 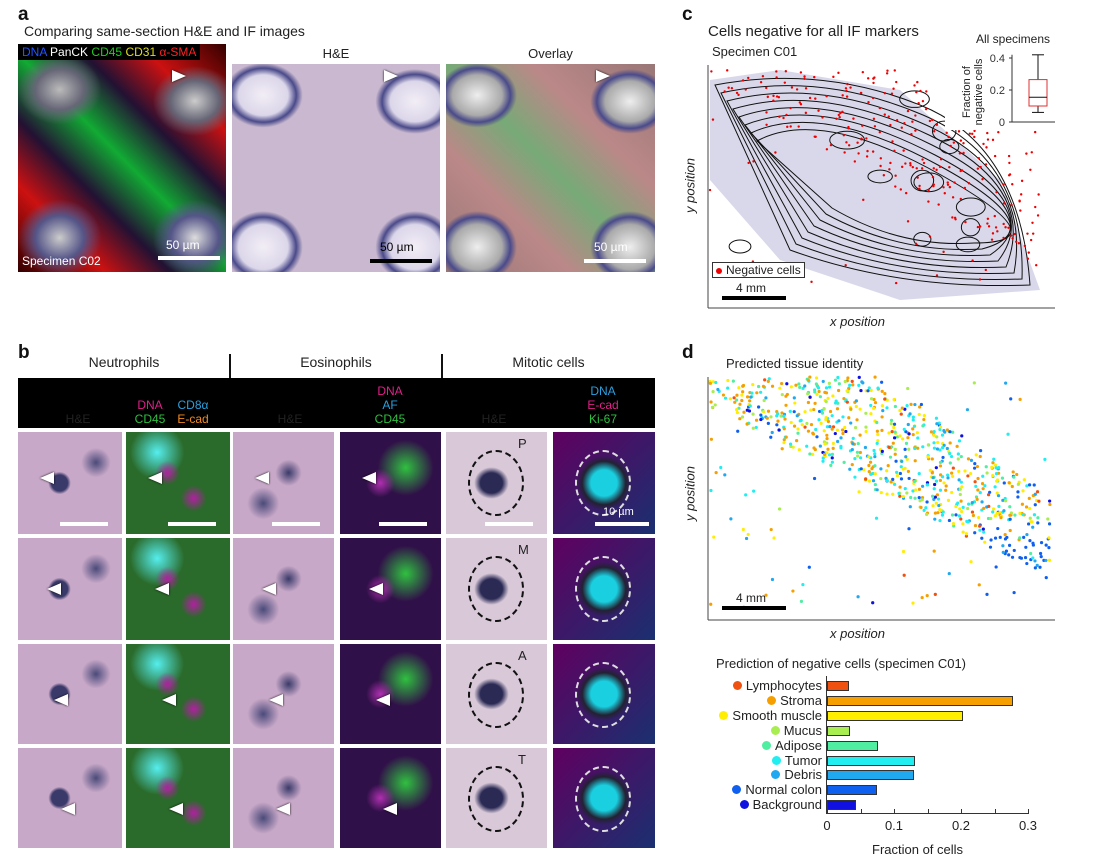 I want to click on category-color-dot-icon, so click(x=737, y=685).